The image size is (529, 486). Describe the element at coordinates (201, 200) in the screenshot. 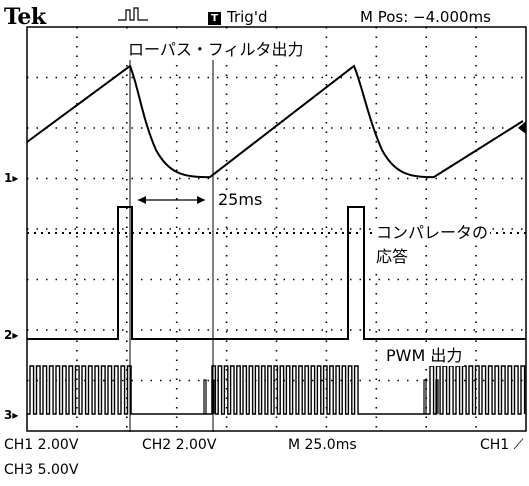

I see `interval-arrow-right` at that location.